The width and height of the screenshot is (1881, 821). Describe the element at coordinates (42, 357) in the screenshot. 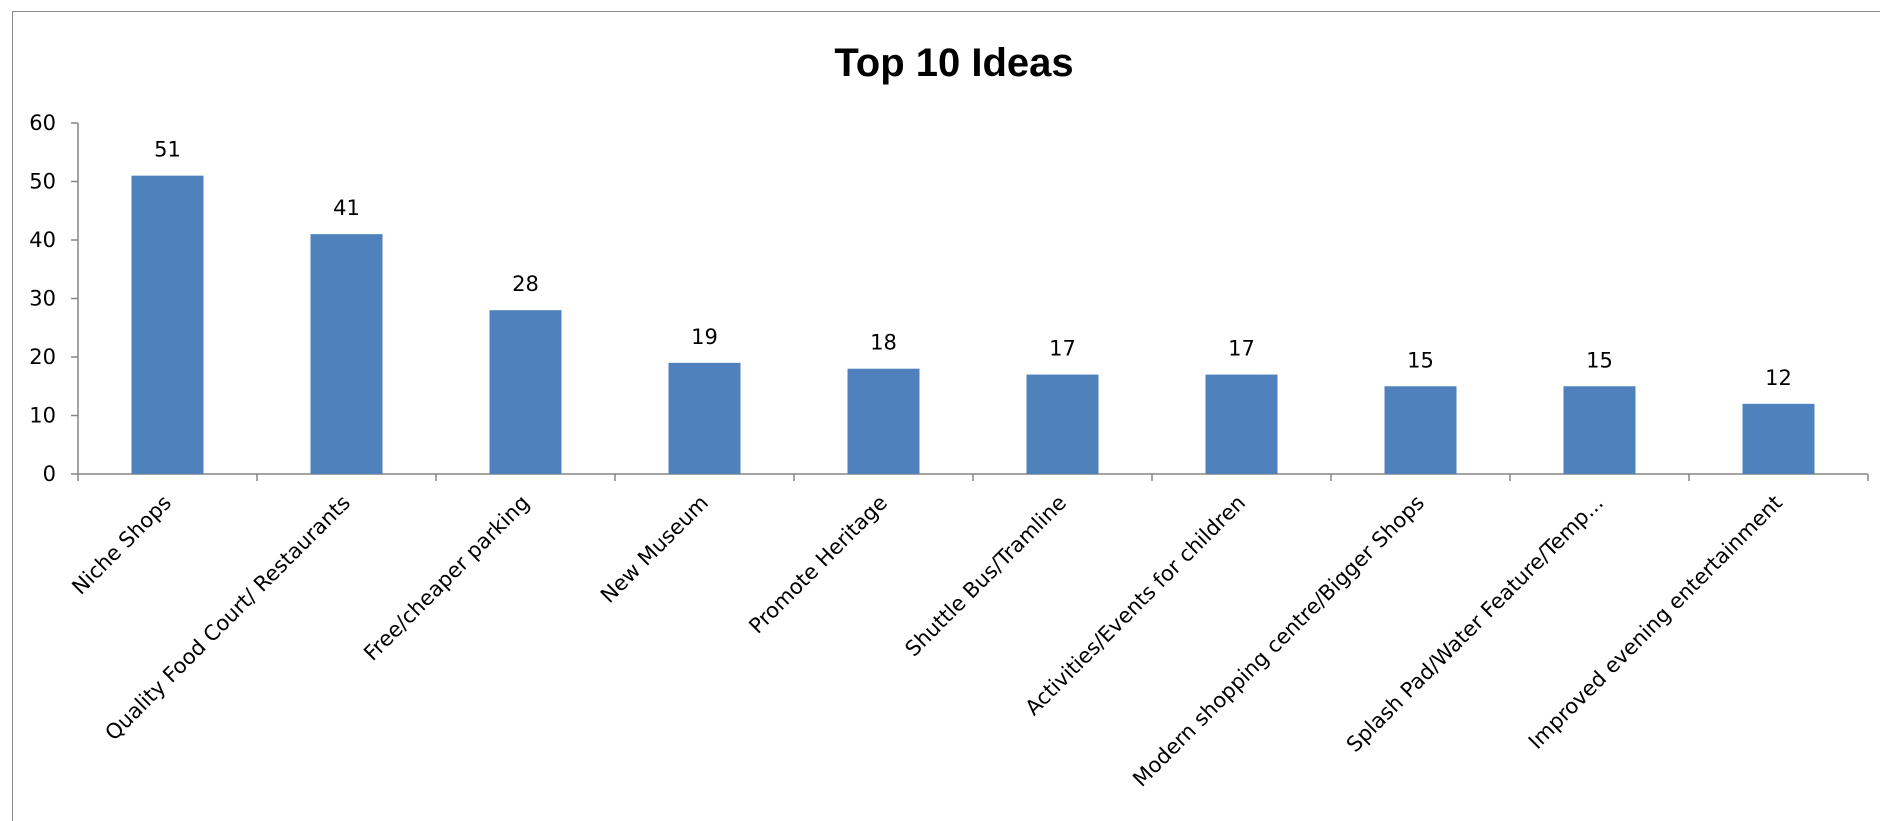

I see `y-tick-label: 20` at that location.